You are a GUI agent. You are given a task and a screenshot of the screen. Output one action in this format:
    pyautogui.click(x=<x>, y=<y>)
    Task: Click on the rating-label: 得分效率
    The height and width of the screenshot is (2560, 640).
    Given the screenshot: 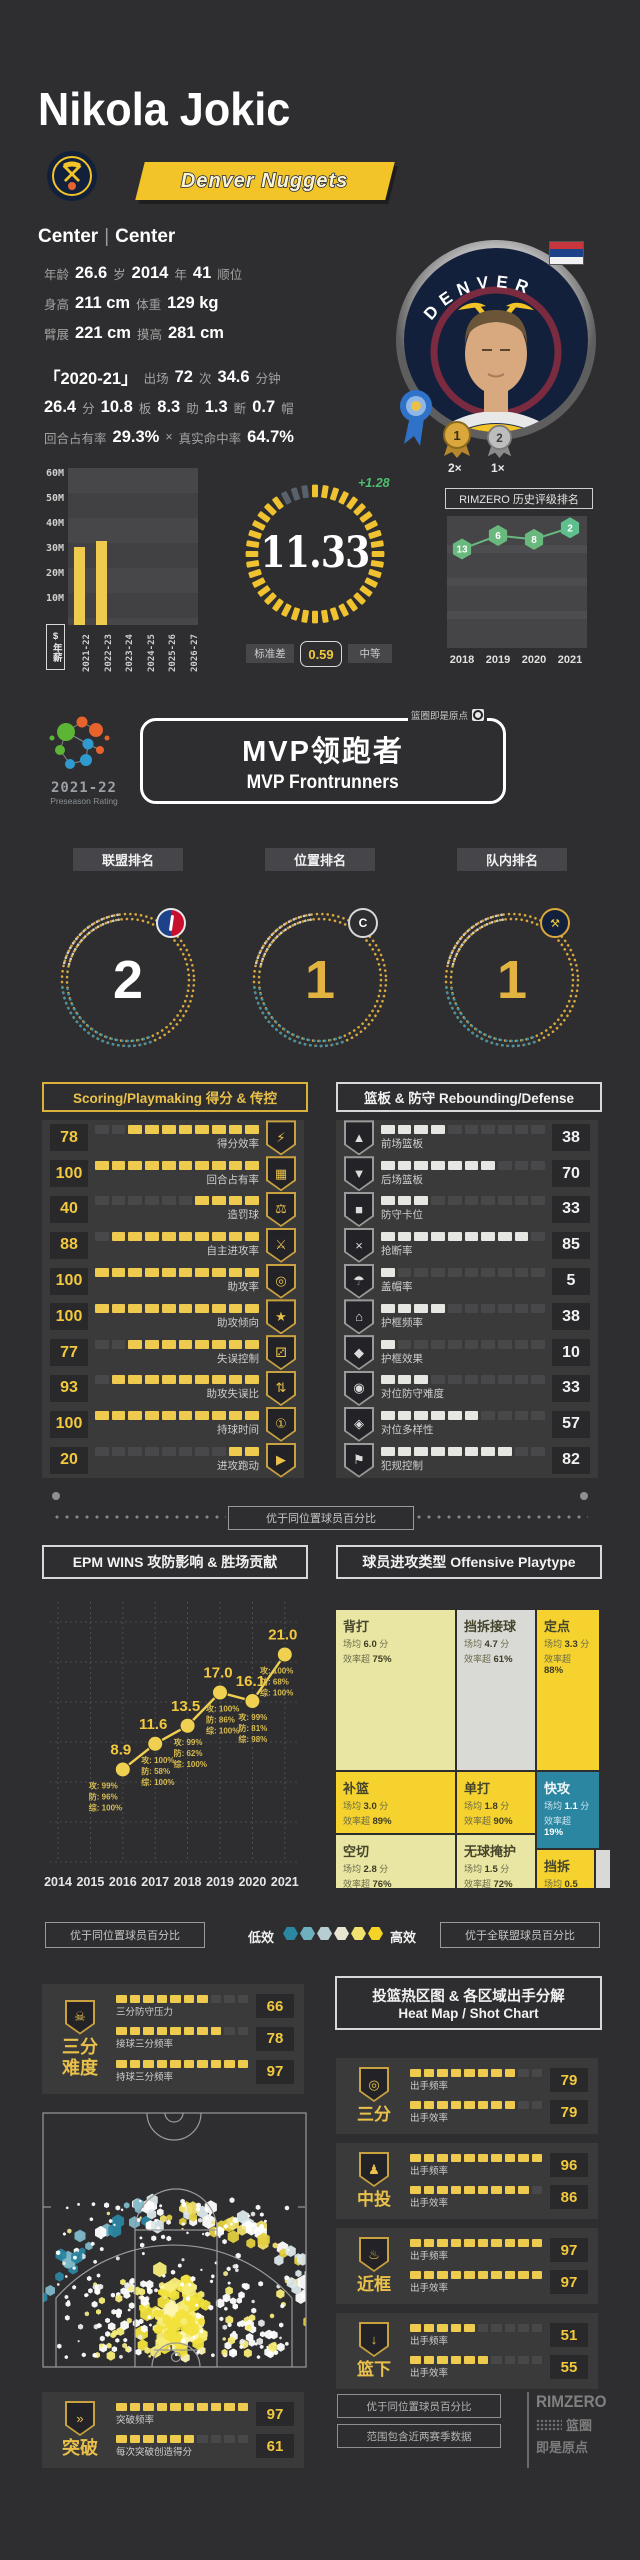 What is the action you would take?
    pyautogui.click(x=238, y=1143)
    